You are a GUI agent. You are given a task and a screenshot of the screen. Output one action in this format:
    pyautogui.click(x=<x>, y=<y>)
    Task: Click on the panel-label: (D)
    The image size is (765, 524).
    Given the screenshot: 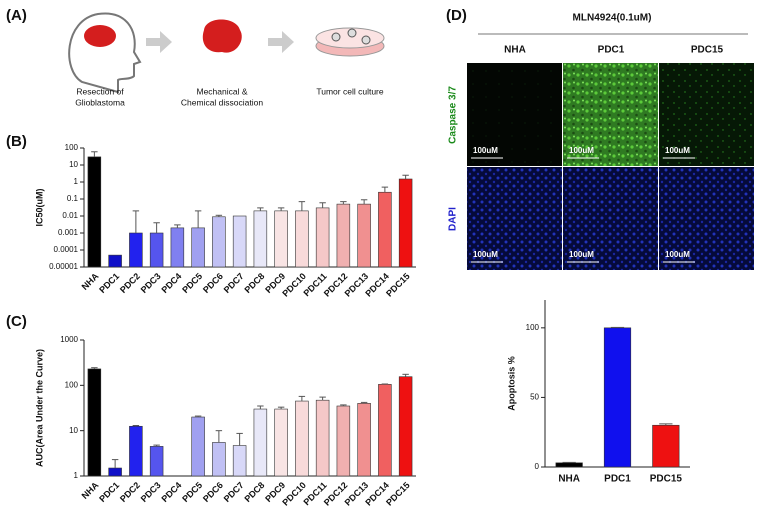 What is the action you would take?
    pyautogui.click(x=456, y=15)
    